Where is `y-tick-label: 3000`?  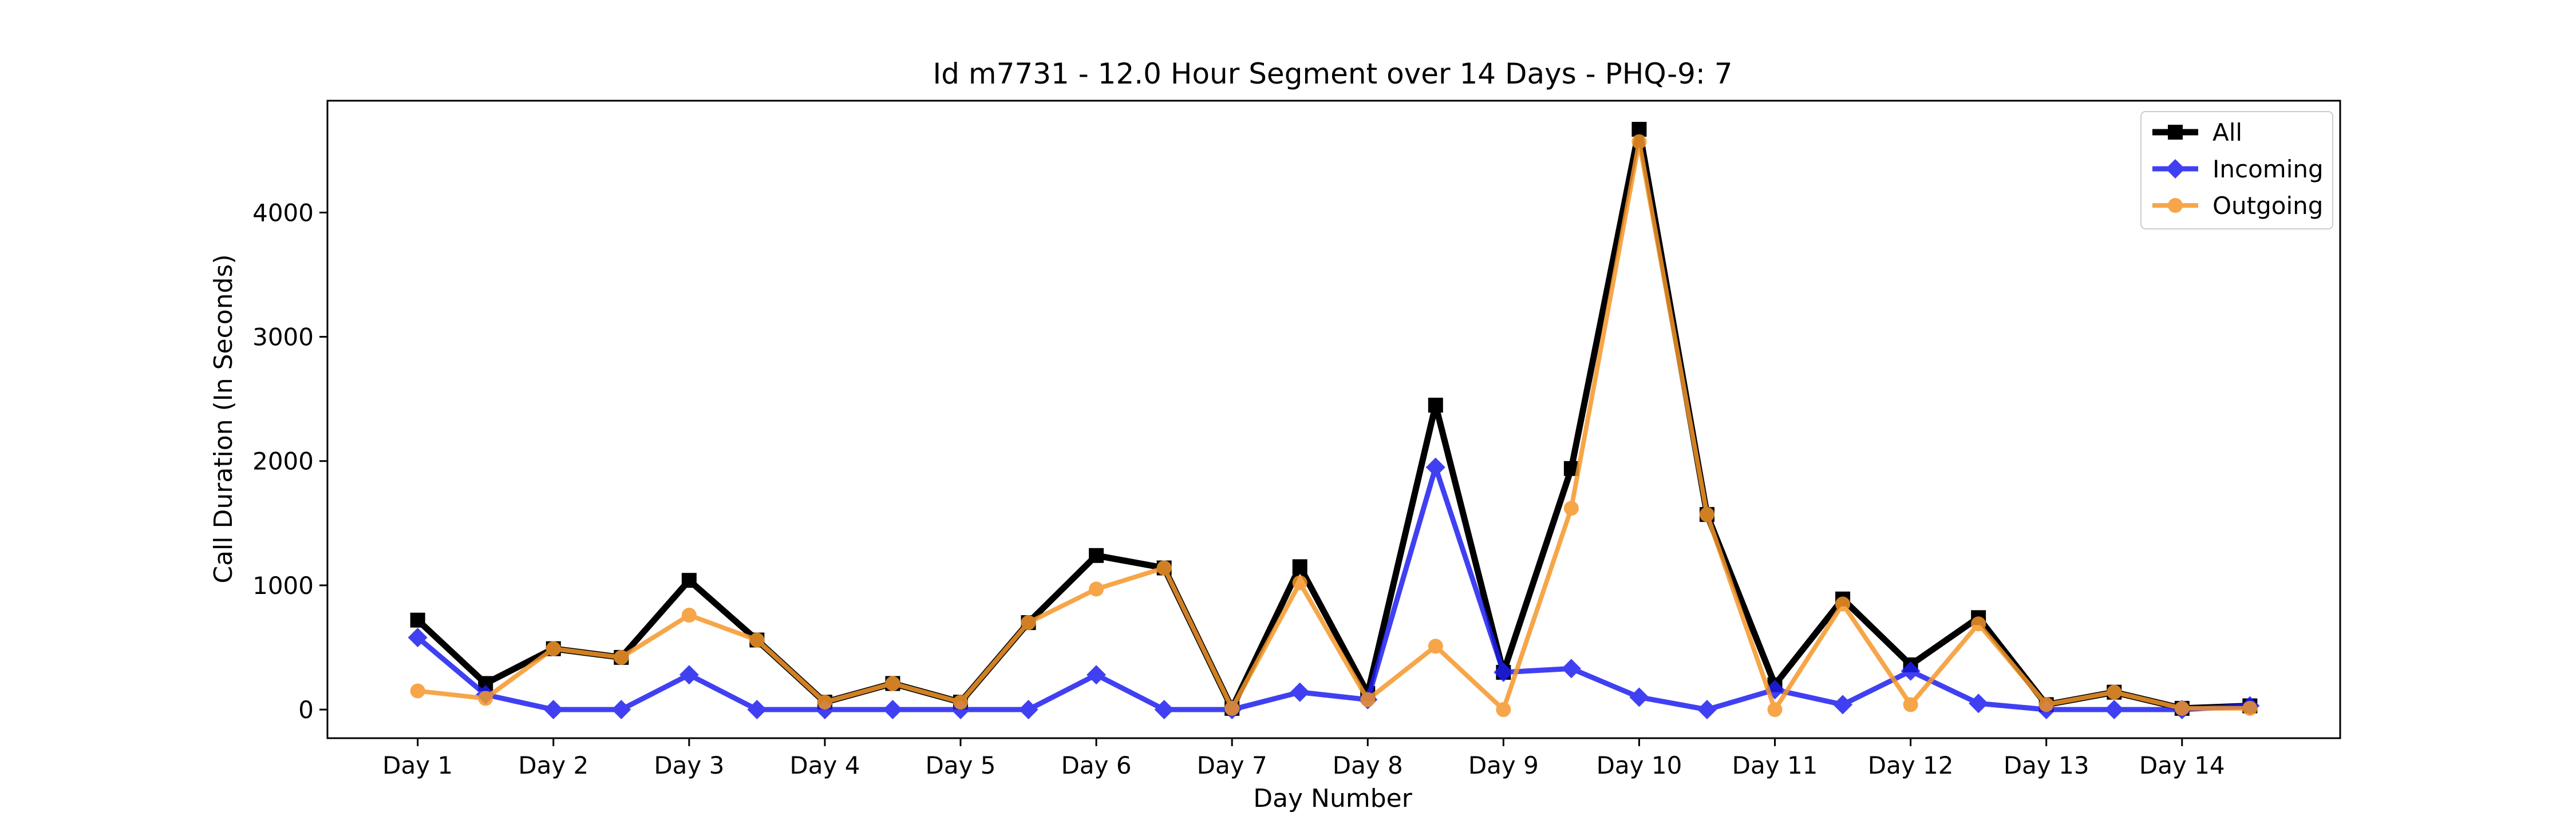
y-tick-label: 3000 is located at coordinates (283, 337).